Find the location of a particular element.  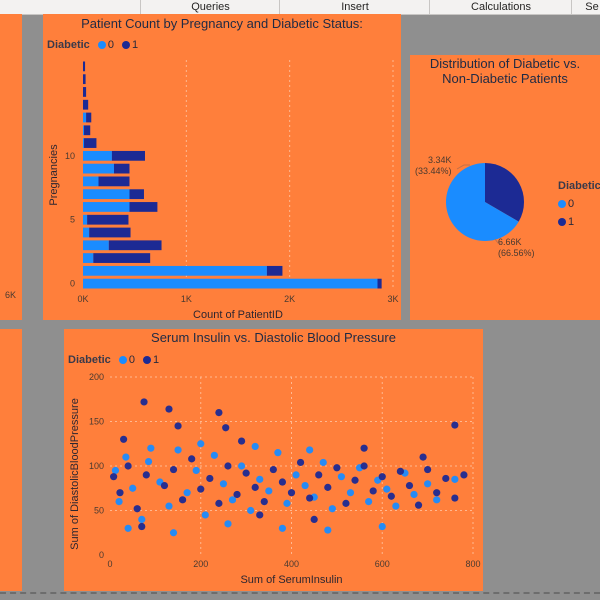

ribbon-tabs: Queries Insert Calculations Se is located at coordinates (300, 7).